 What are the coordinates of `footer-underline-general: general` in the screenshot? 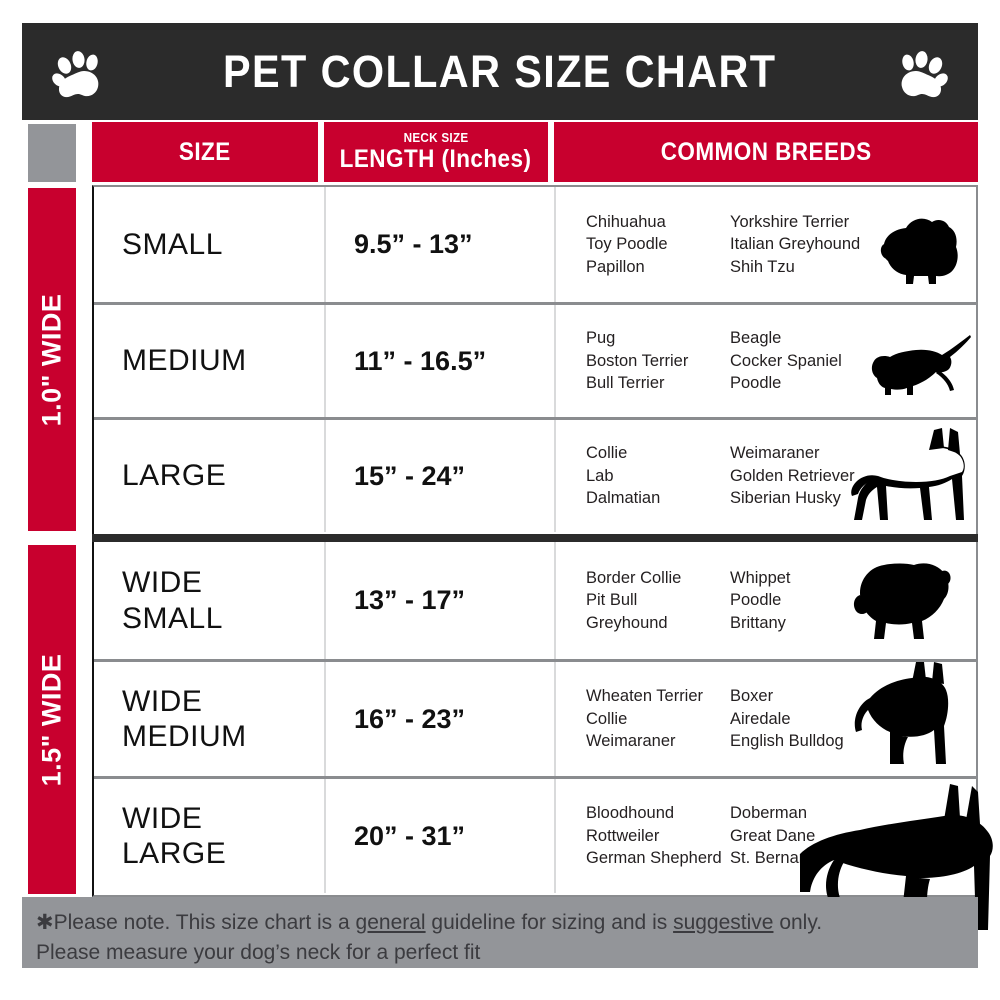 It's located at (390, 922).